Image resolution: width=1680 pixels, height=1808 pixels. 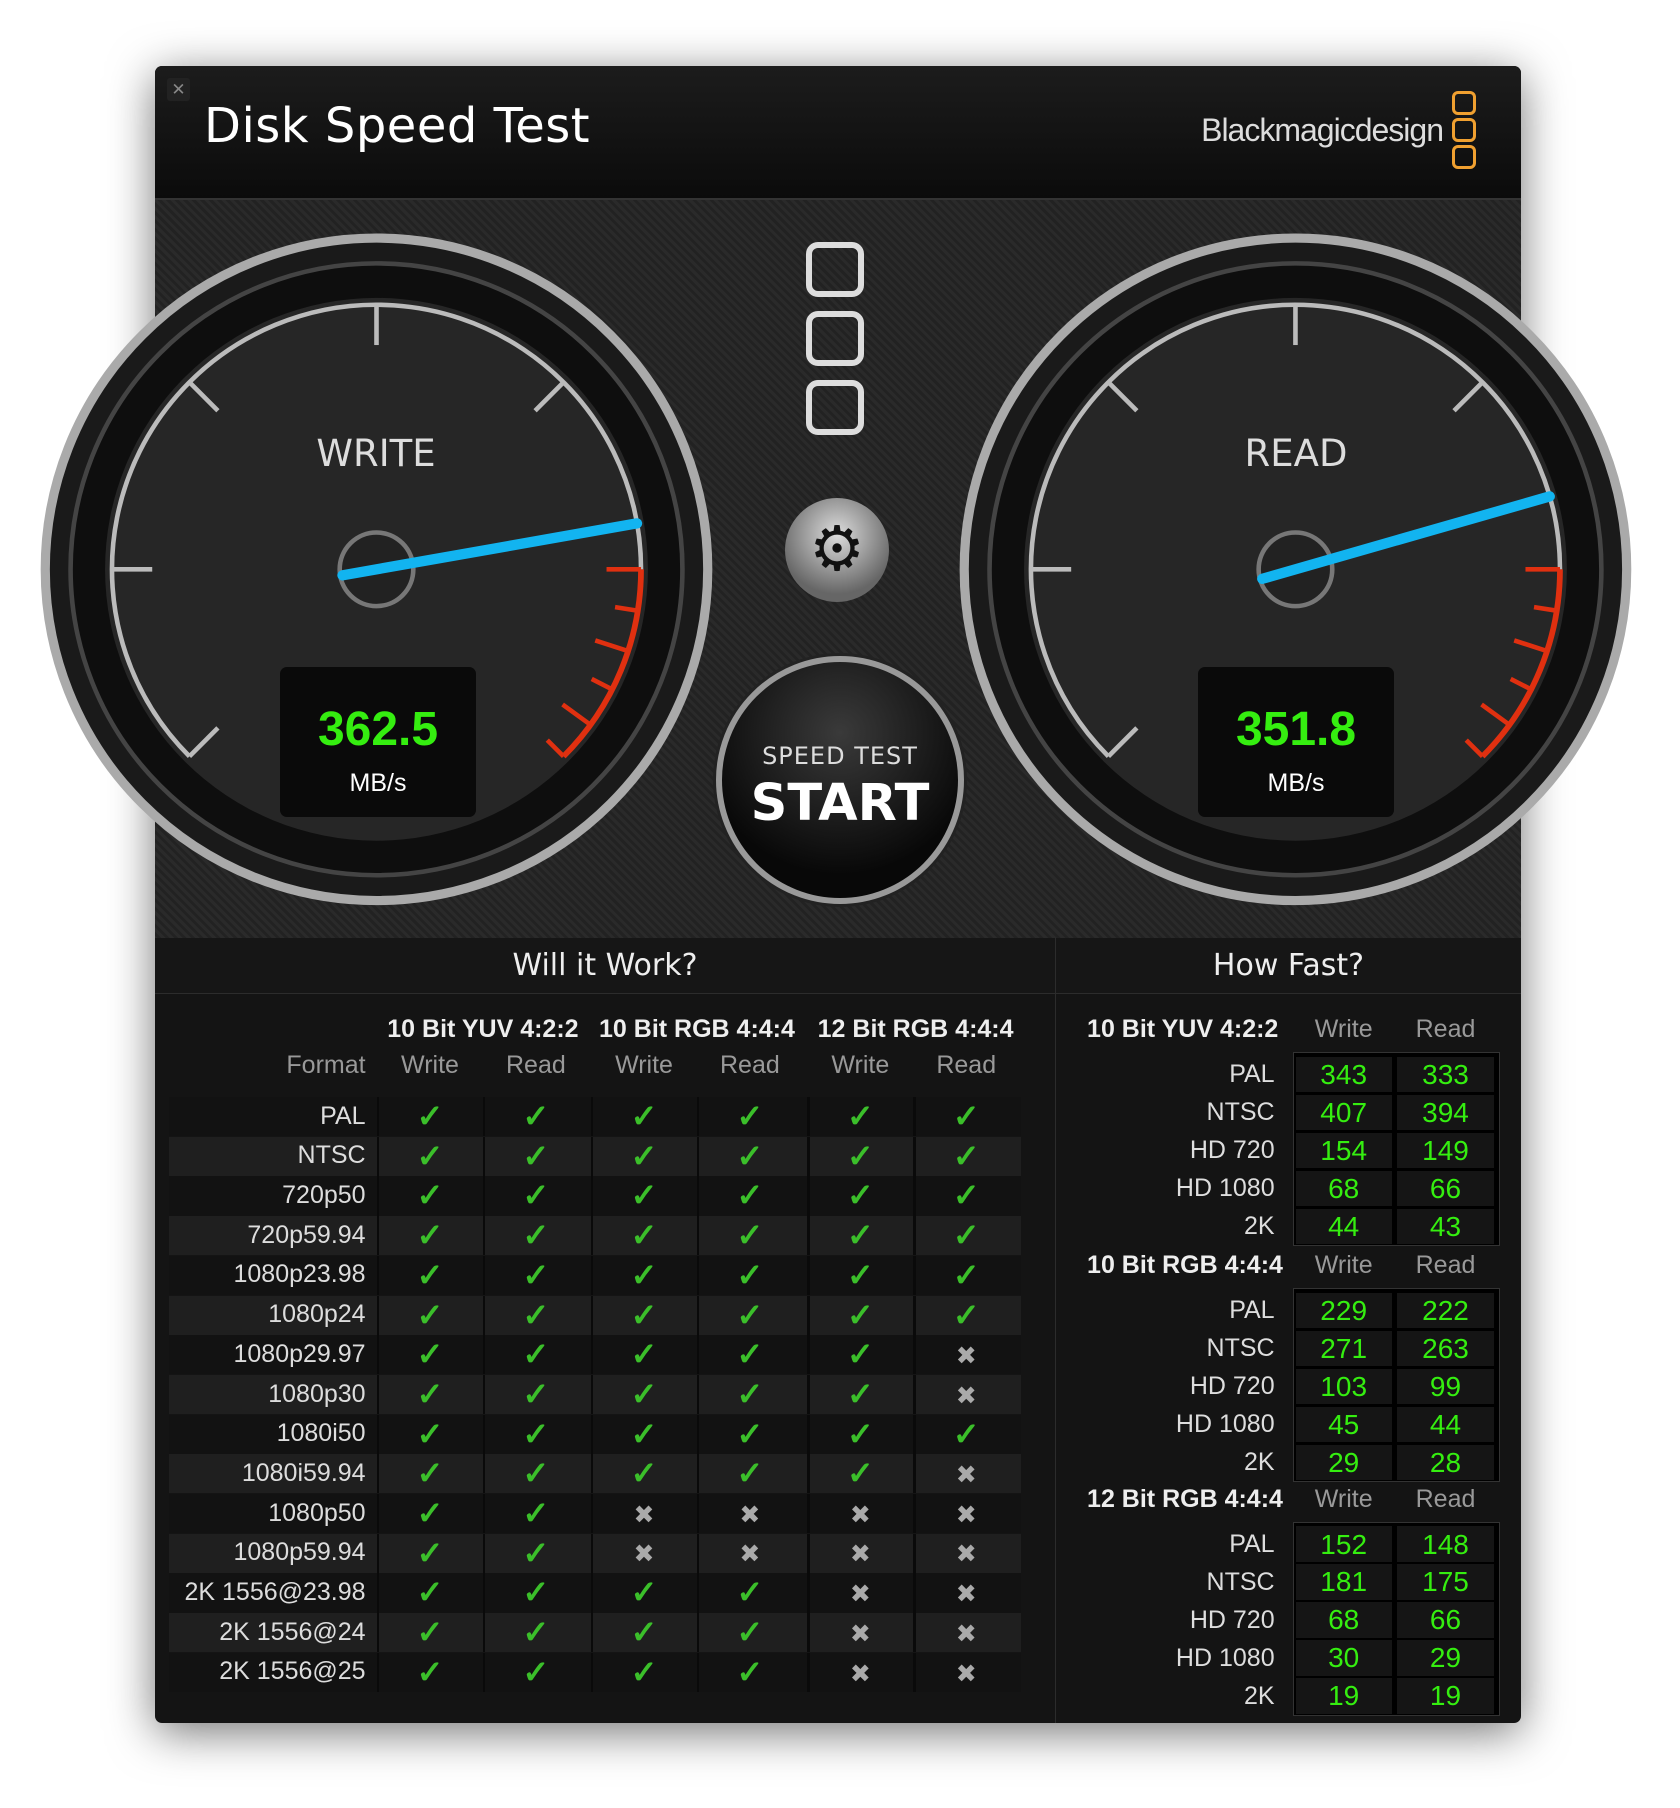 I want to click on will-it-work-header: Will it Work?, so click(x=605, y=966).